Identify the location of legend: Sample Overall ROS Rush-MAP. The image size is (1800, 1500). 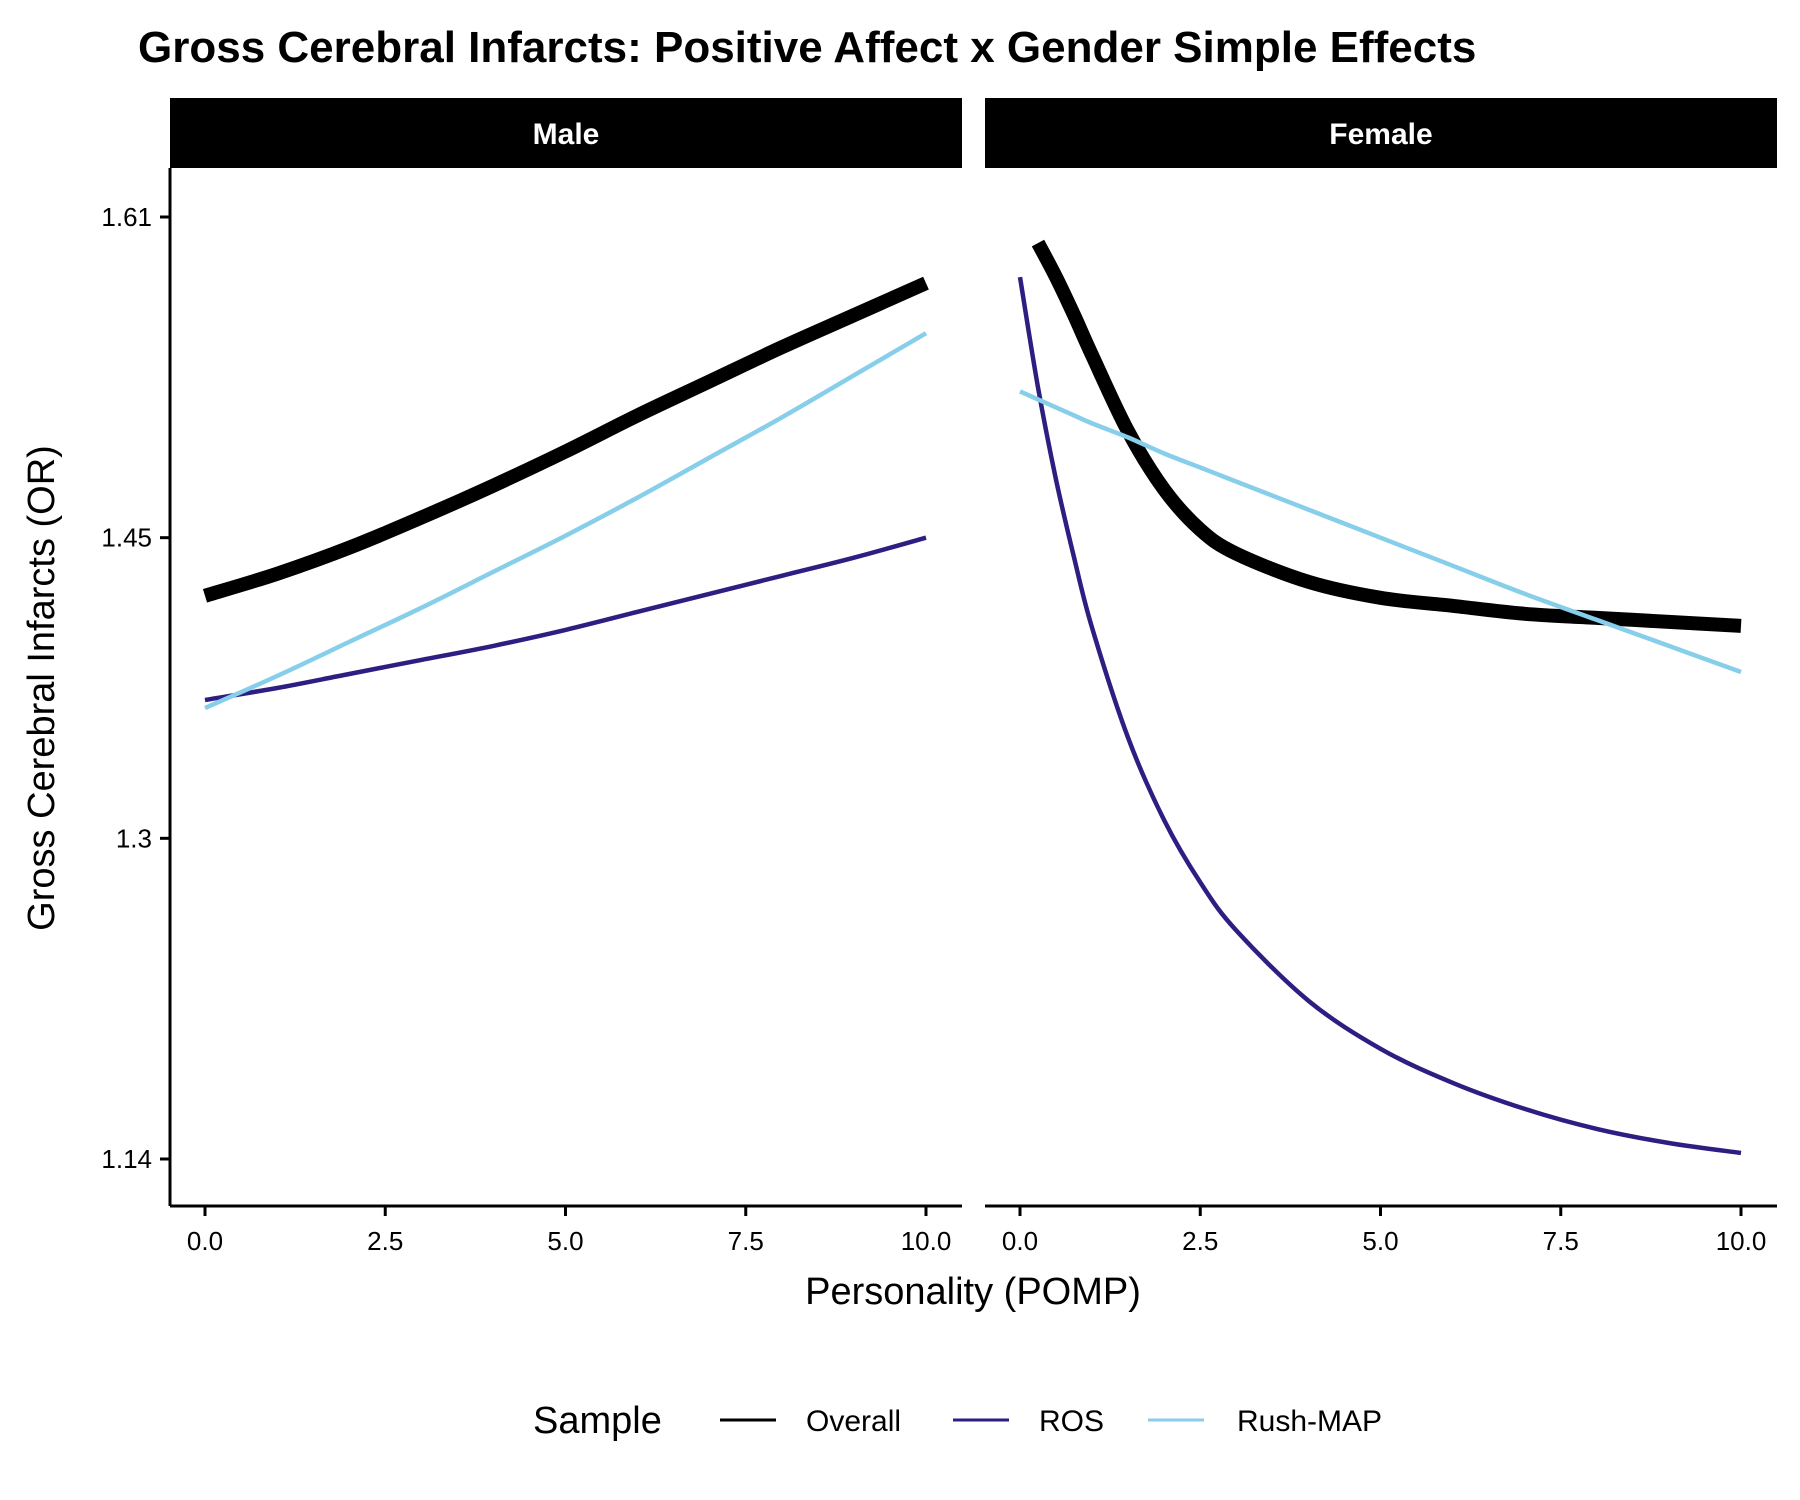
(957, 1421).